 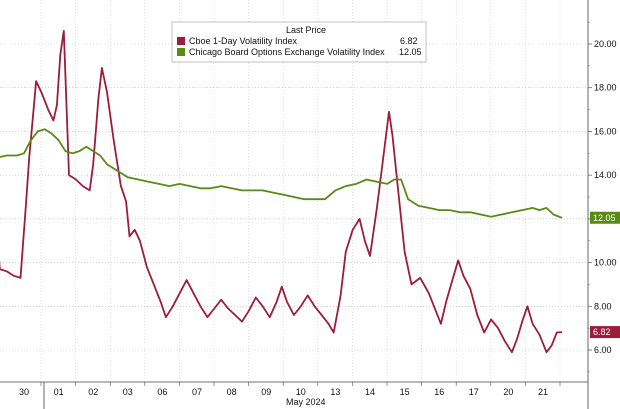 What do you see at coordinates (306, 402) in the screenshot?
I see `x-axis-label: May 2024` at bounding box center [306, 402].